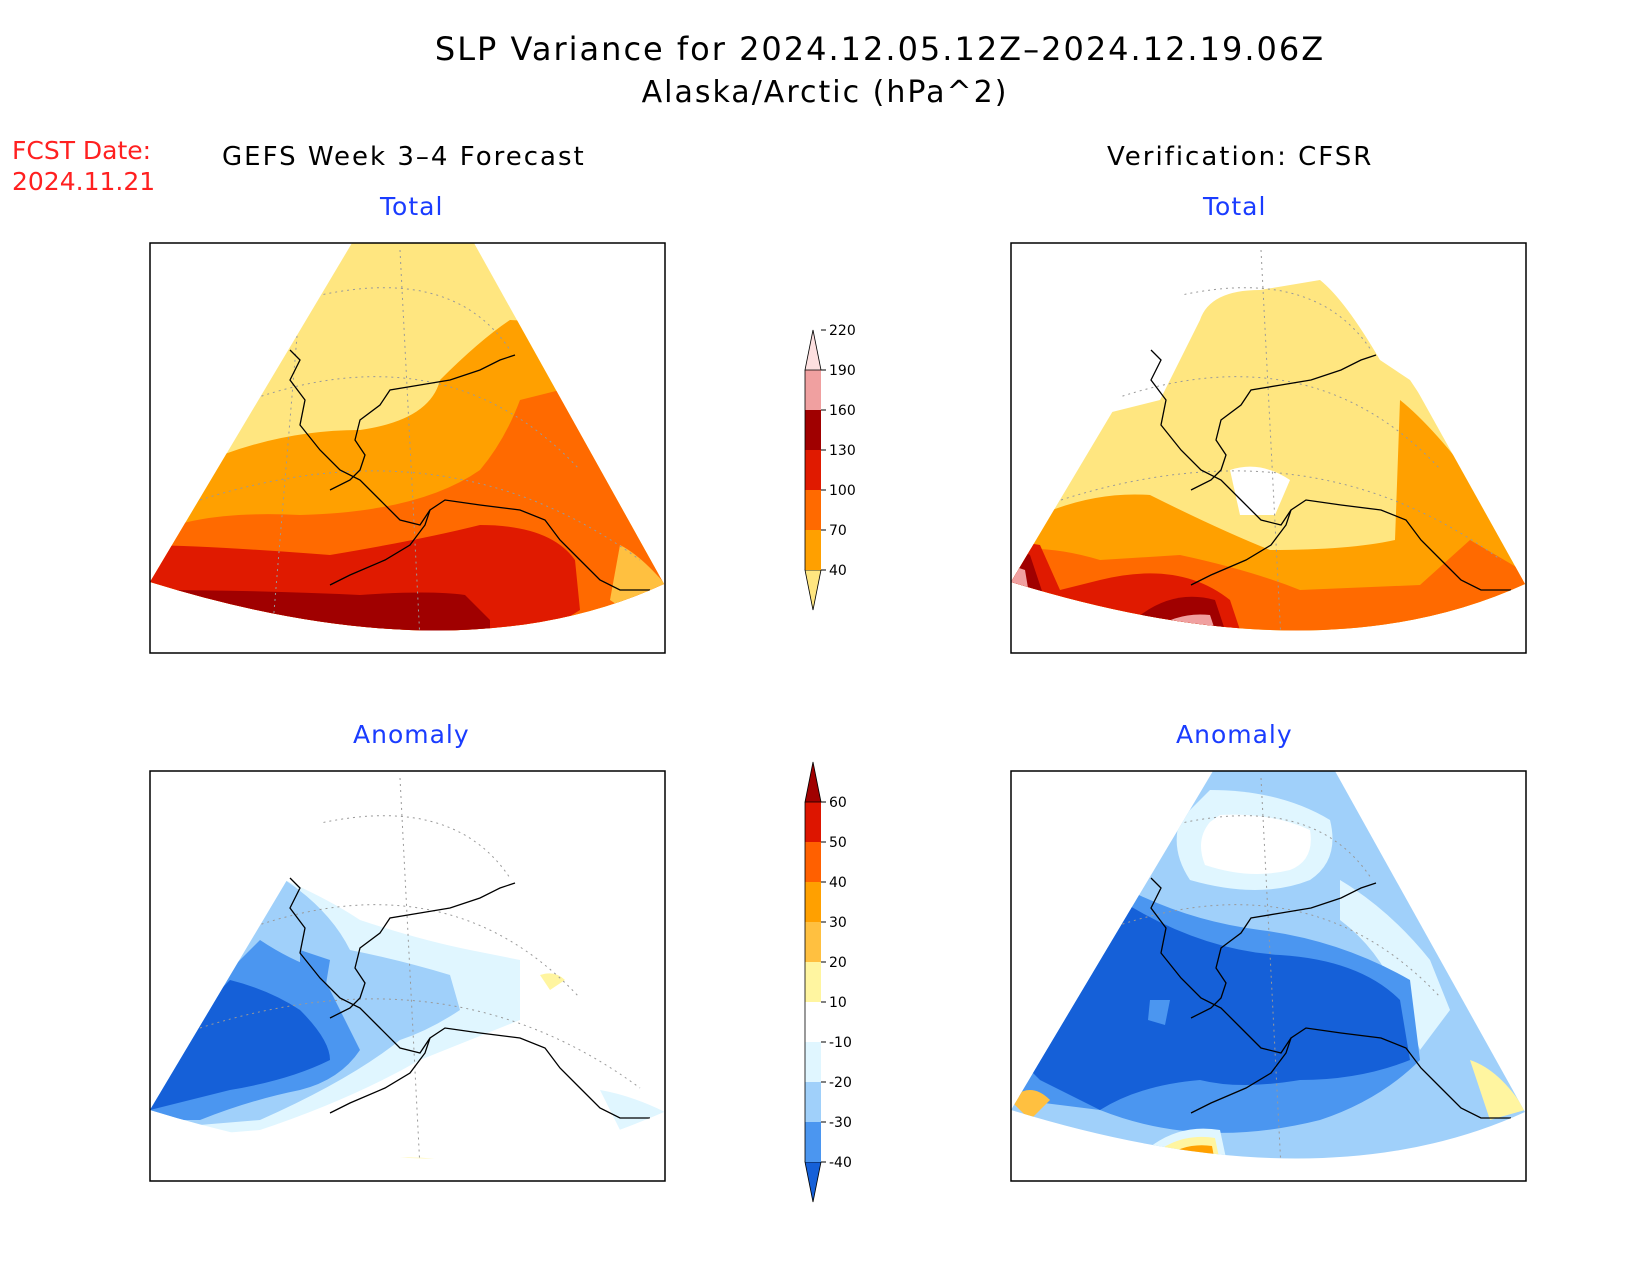 This screenshot has width=1650, height=1275. Describe the element at coordinates (840, 1083) in the screenshot. I see `colorbar-anomaly-label: -20` at that location.